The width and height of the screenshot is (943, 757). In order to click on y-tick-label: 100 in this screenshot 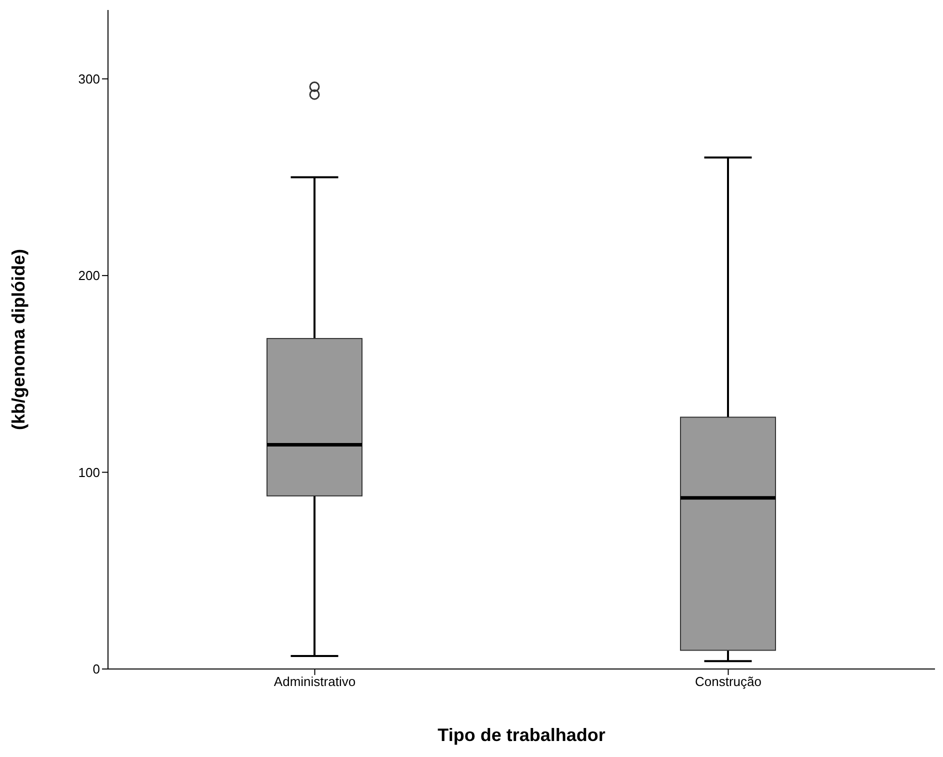, I will do `click(89, 472)`.